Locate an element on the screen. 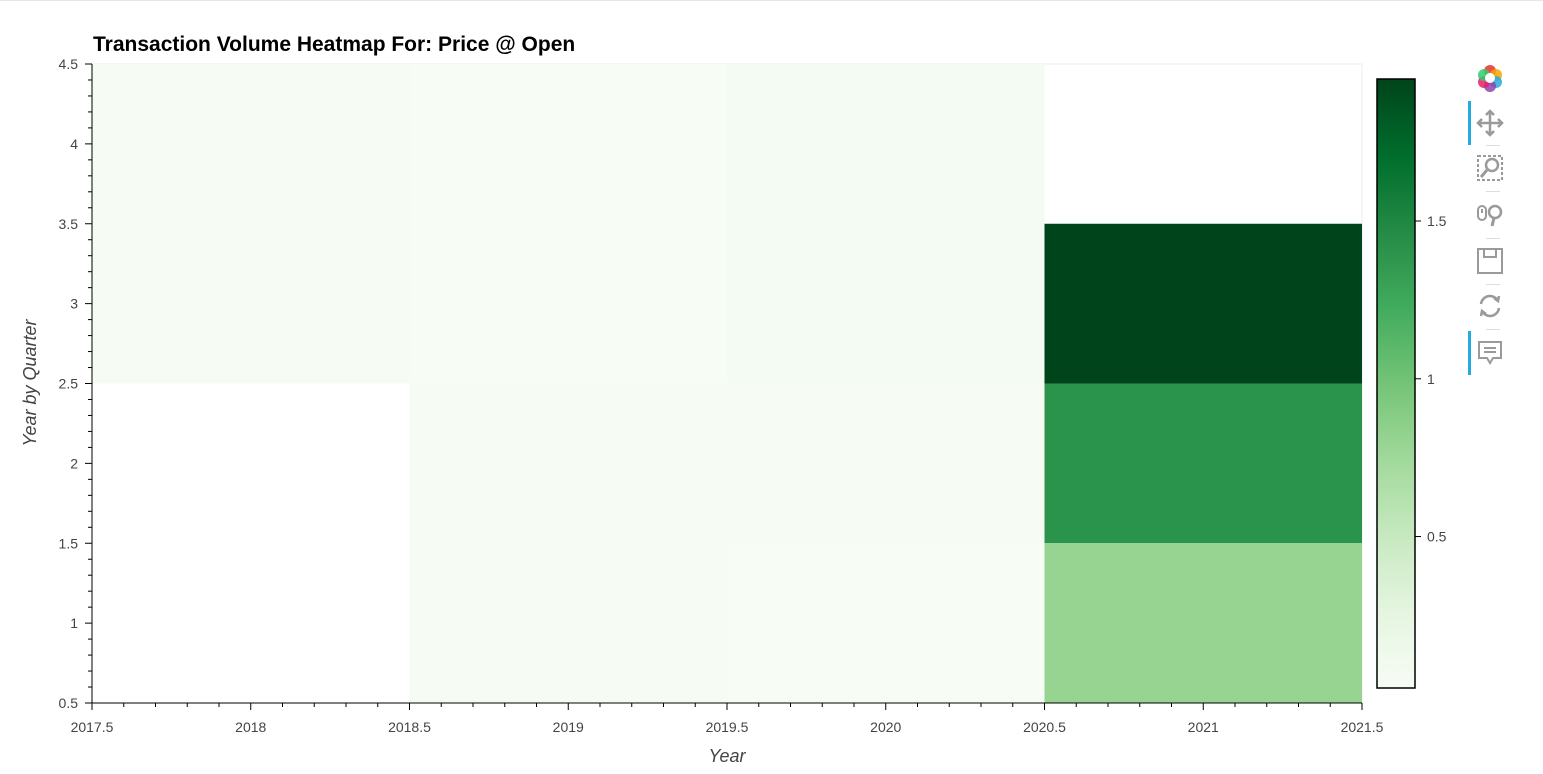 This screenshot has width=1543, height=774. x-tick-label: 2018 is located at coordinates (250, 727).